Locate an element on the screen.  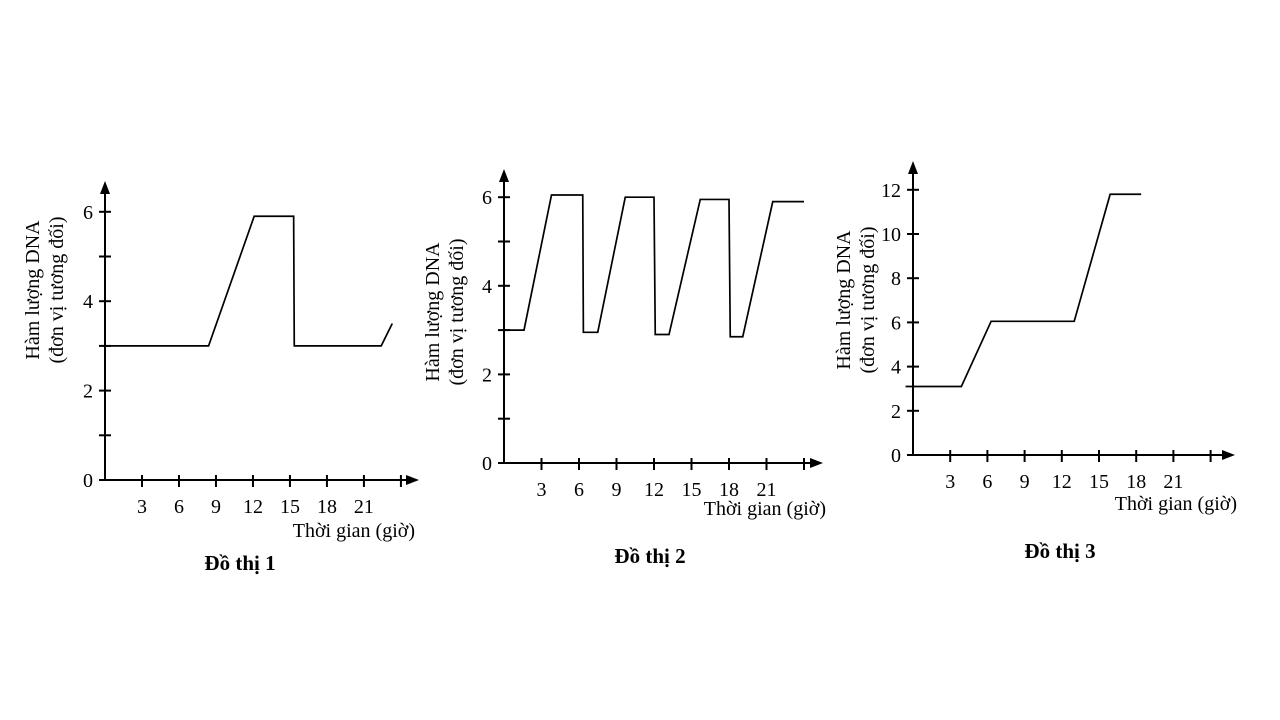
chart-canvas-2: 3 6 9 12 15 18 21 0 2 4 6 is located at coordinates (652, 335).